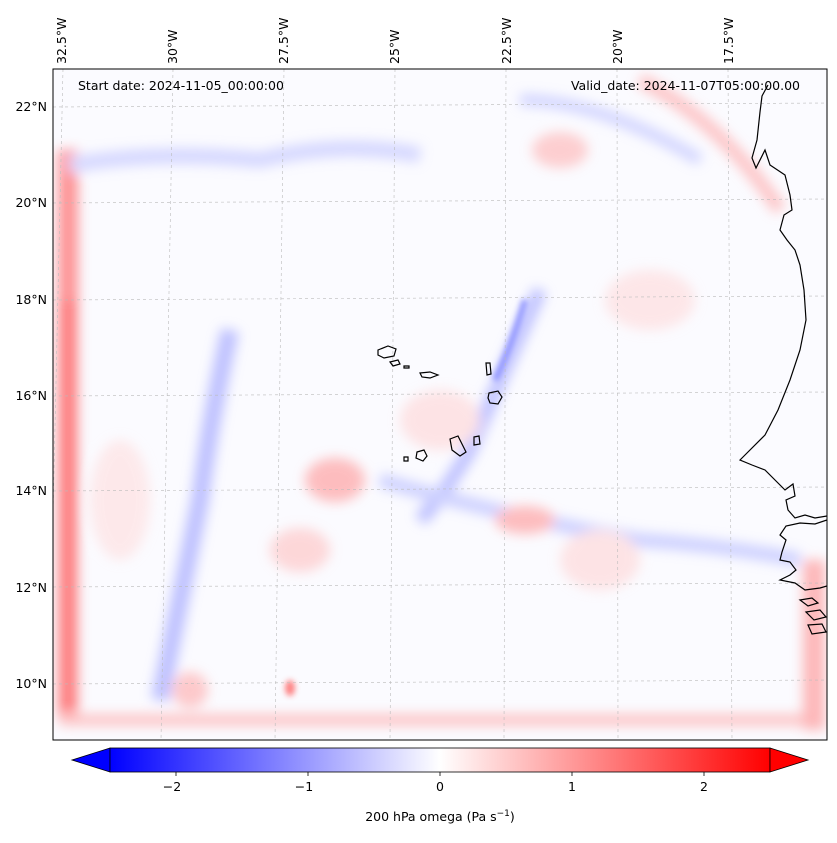  What do you see at coordinates (394, 363) in the screenshot?
I see `sao-vicente-island` at bounding box center [394, 363].